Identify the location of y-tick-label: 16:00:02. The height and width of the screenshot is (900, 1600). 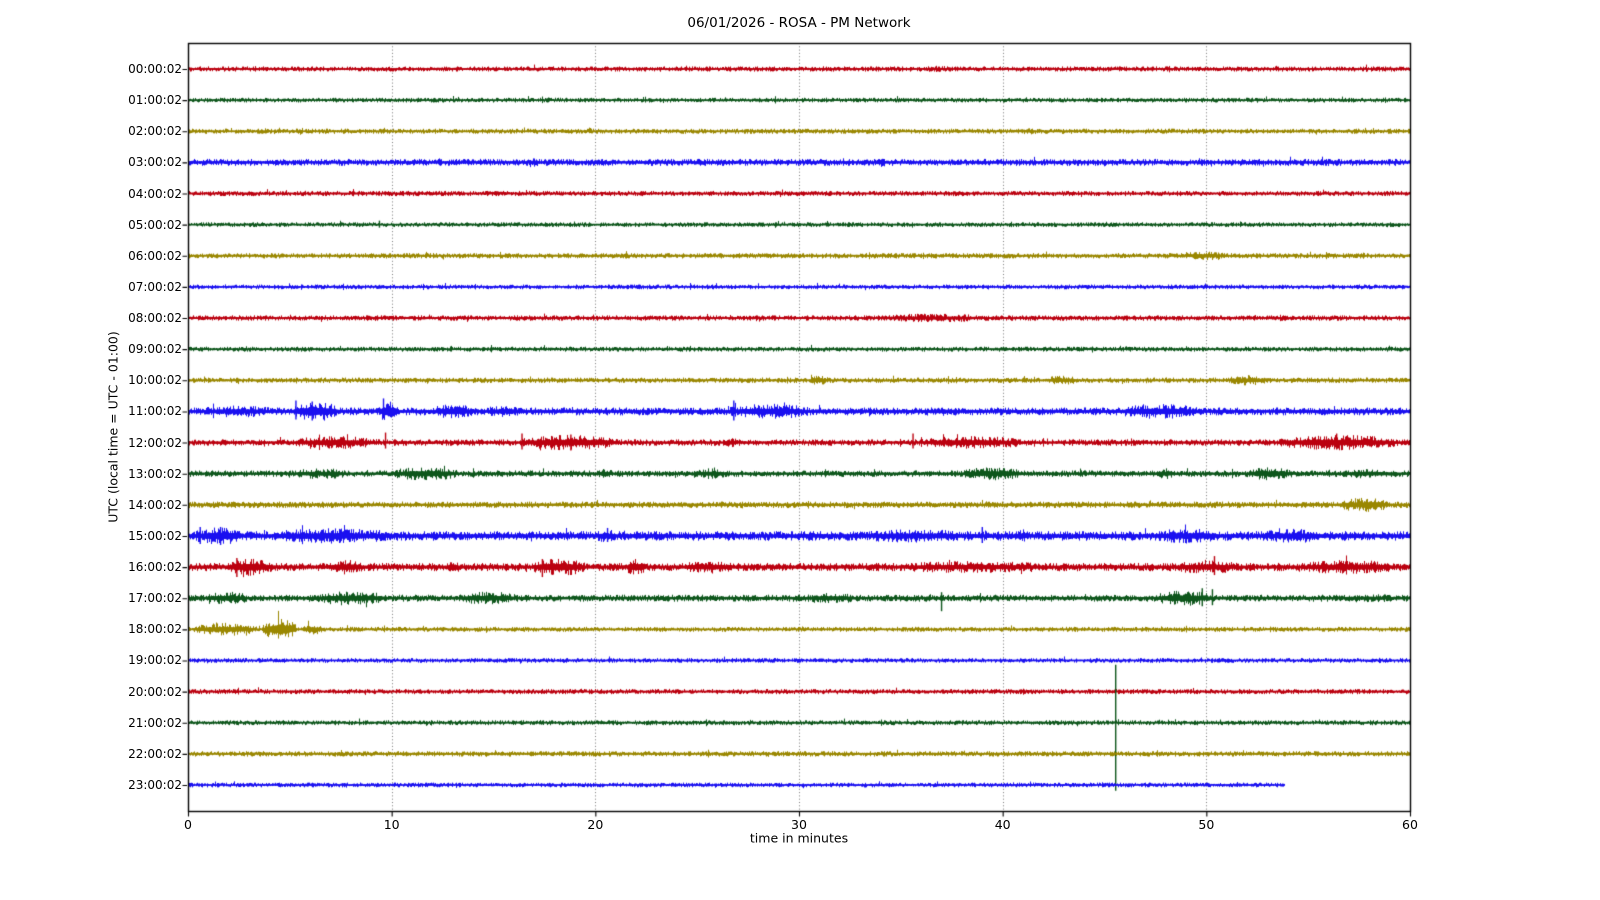
(155, 567).